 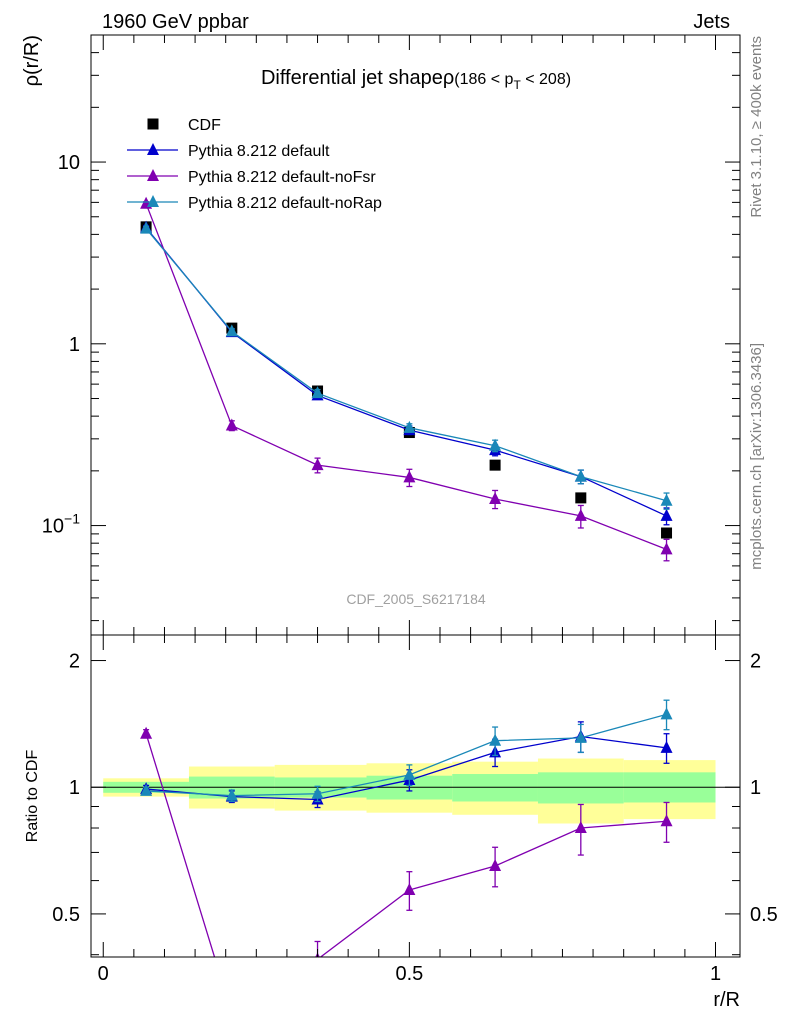 I want to click on main-y-tick-label-exp: −1, so click(x=72, y=519).